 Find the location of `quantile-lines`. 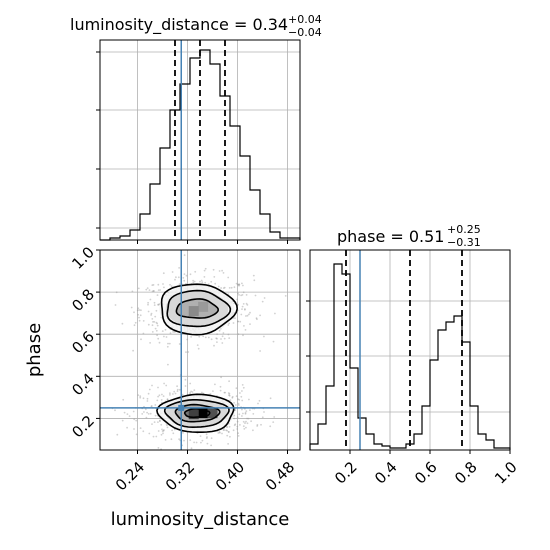

quantile-lines is located at coordinates (200, 140).